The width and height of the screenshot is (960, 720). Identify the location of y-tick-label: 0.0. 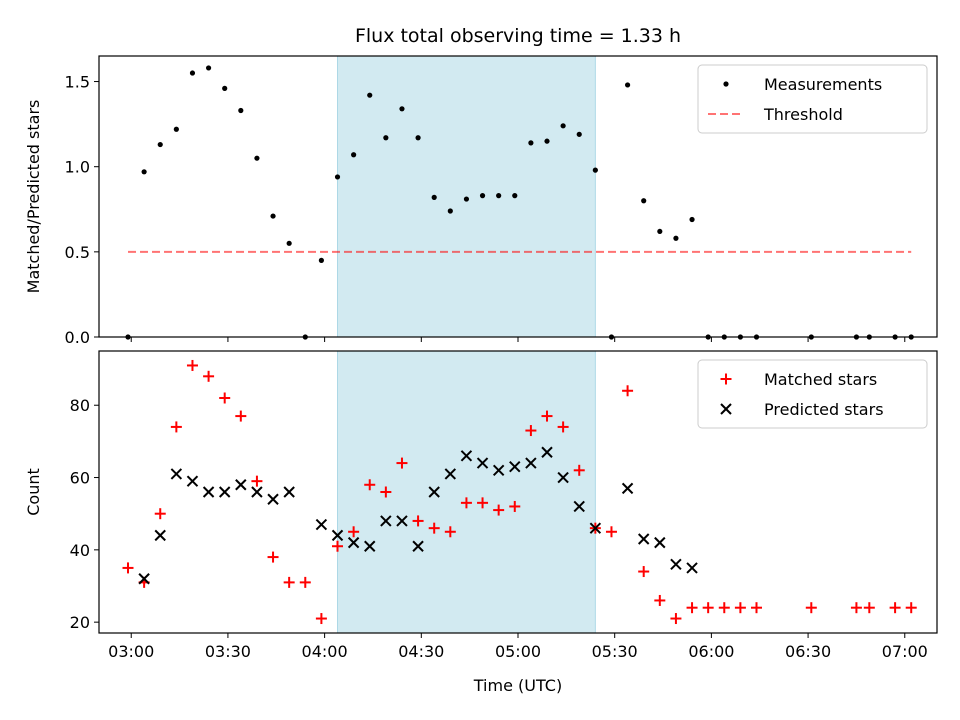
(77, 337).